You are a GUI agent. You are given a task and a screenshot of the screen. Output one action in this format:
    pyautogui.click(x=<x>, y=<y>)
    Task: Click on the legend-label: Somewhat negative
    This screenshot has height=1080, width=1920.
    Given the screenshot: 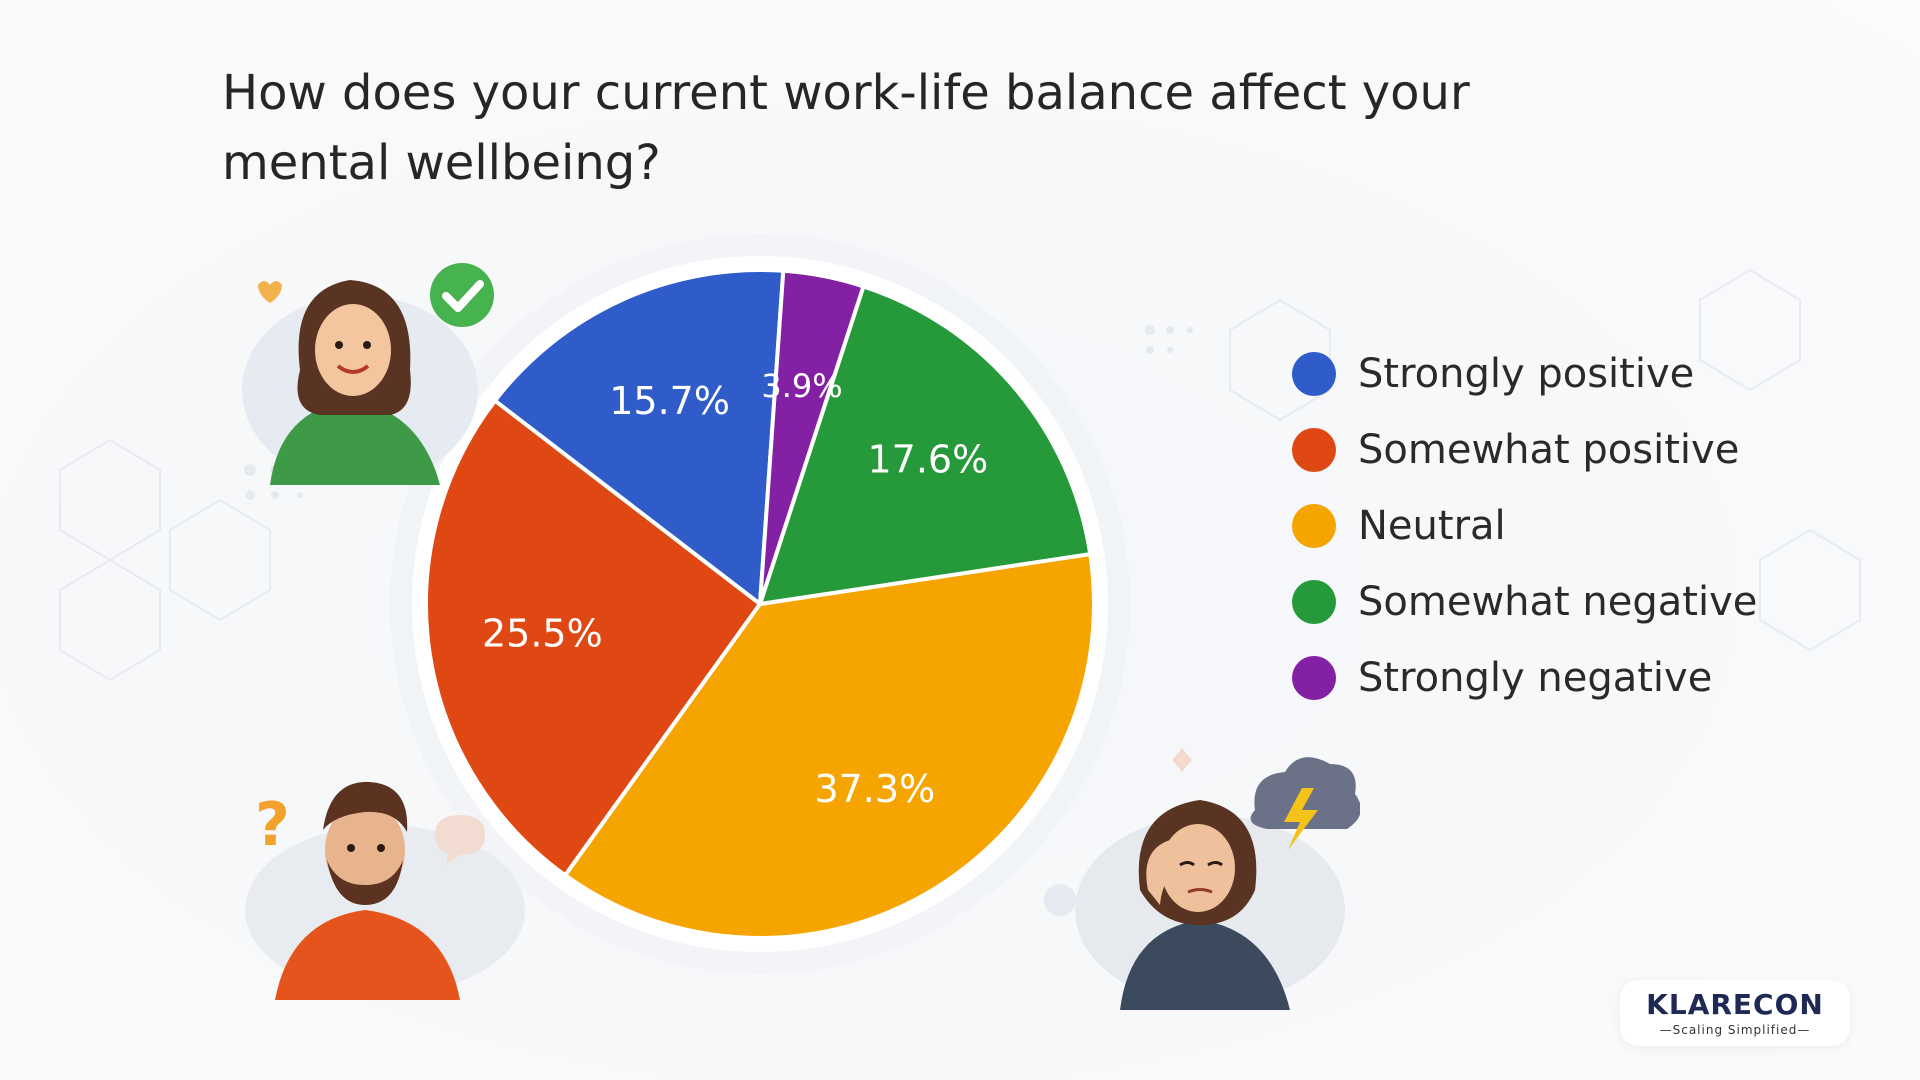 What is the action you would take?
    pyautogui.click(x=1558, y=602)
    